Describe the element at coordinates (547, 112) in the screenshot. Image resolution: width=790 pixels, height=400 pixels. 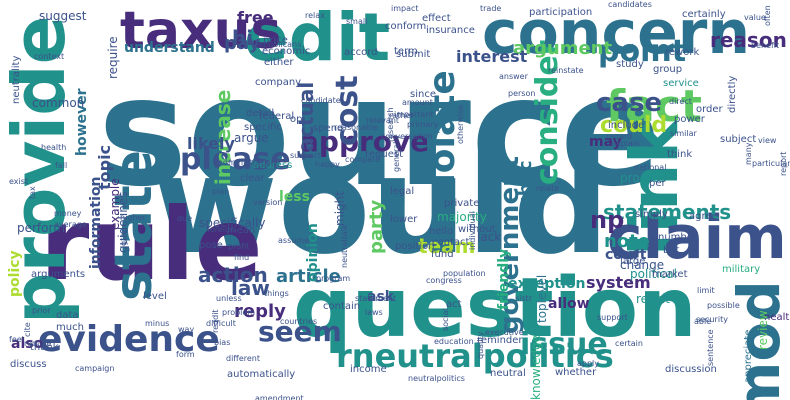
I see `word: consider` at that location.